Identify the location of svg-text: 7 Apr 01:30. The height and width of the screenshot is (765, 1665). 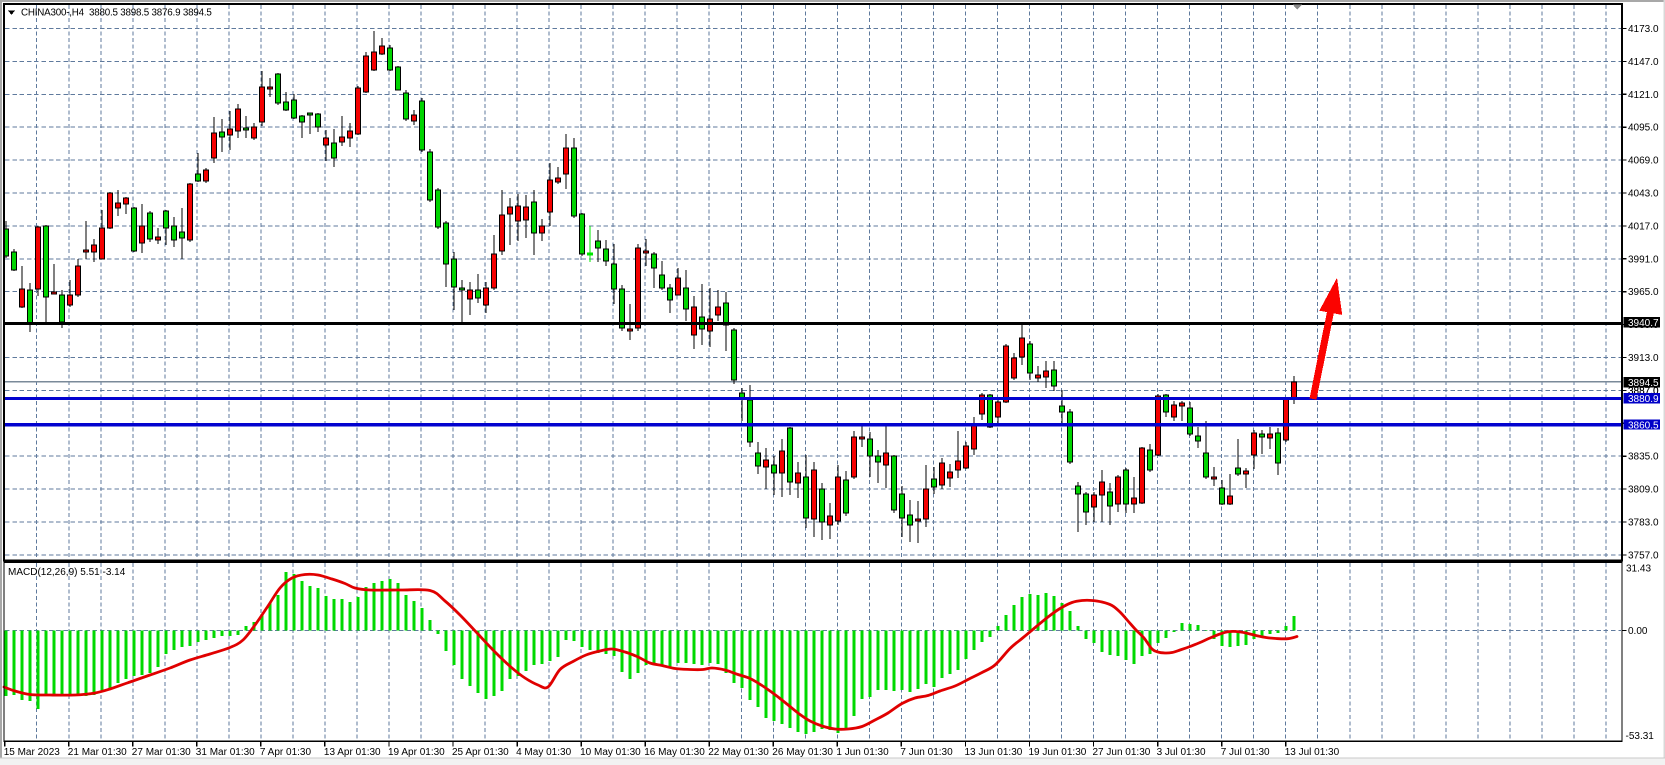
(286, 752).